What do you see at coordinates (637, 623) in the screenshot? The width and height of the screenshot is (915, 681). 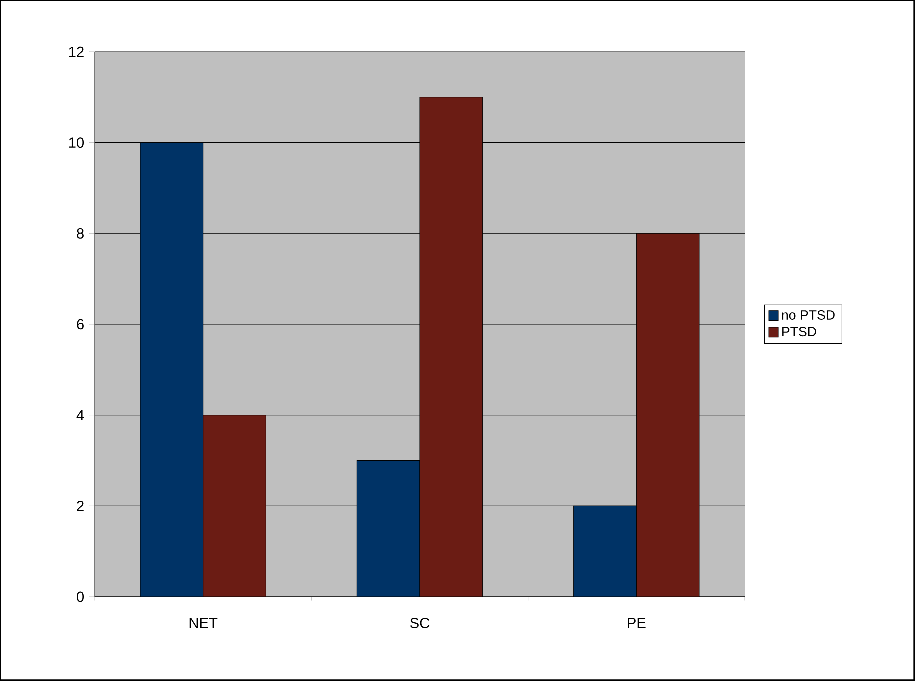 I see `x-tick-label: PE` at bounding box center [637, 623].